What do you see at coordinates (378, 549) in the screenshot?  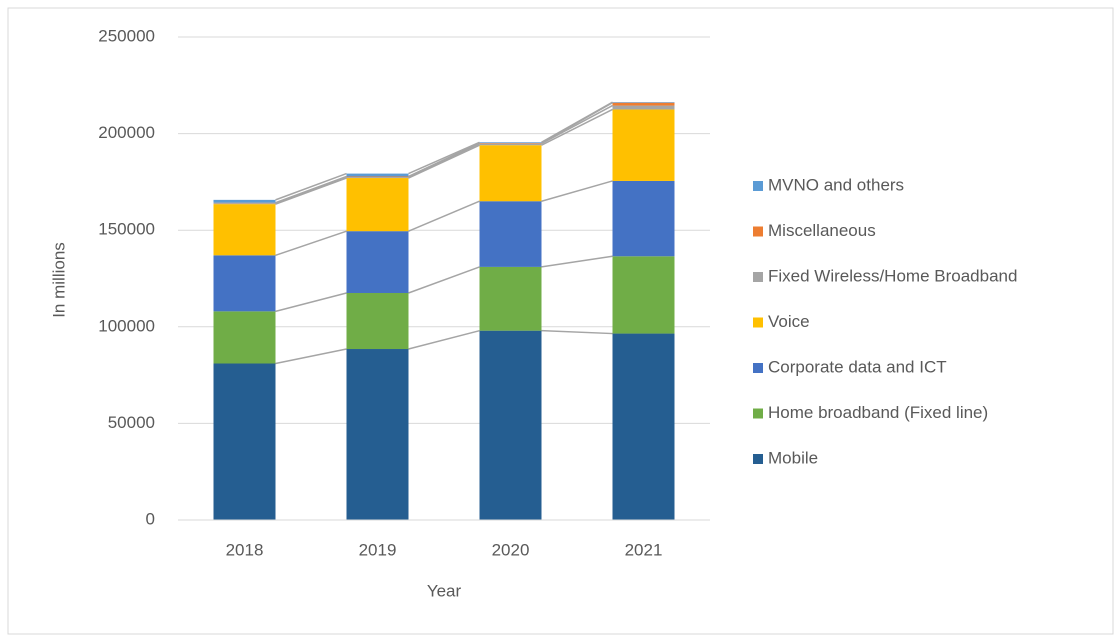 I see `x-tick-label: 2019` at bounding box center [378, 549].